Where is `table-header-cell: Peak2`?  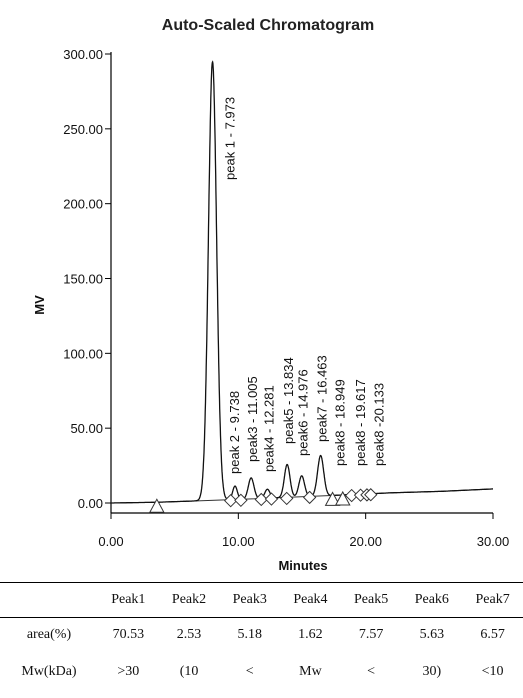 table-header-cell: Peak2 is located at coordinates (189, 599).